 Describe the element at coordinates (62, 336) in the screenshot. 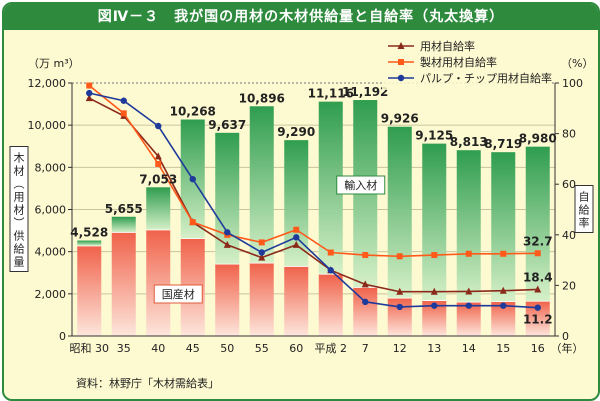

I see `left-tick-label: 0` at that location.